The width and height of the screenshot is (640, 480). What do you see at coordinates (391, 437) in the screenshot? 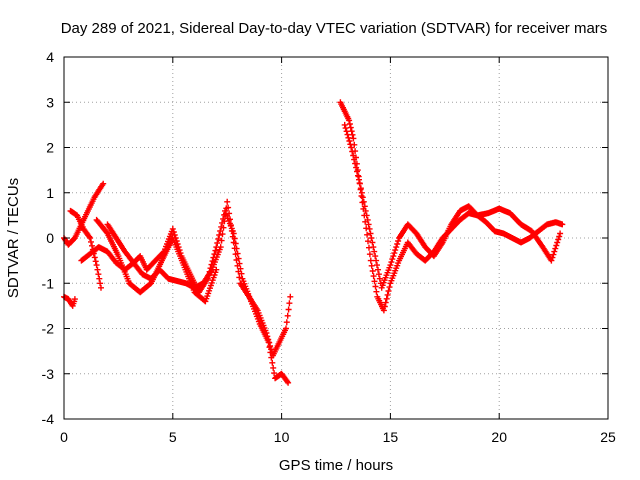
I see `x-tick-label: 15` at bounding box center [391, 437].